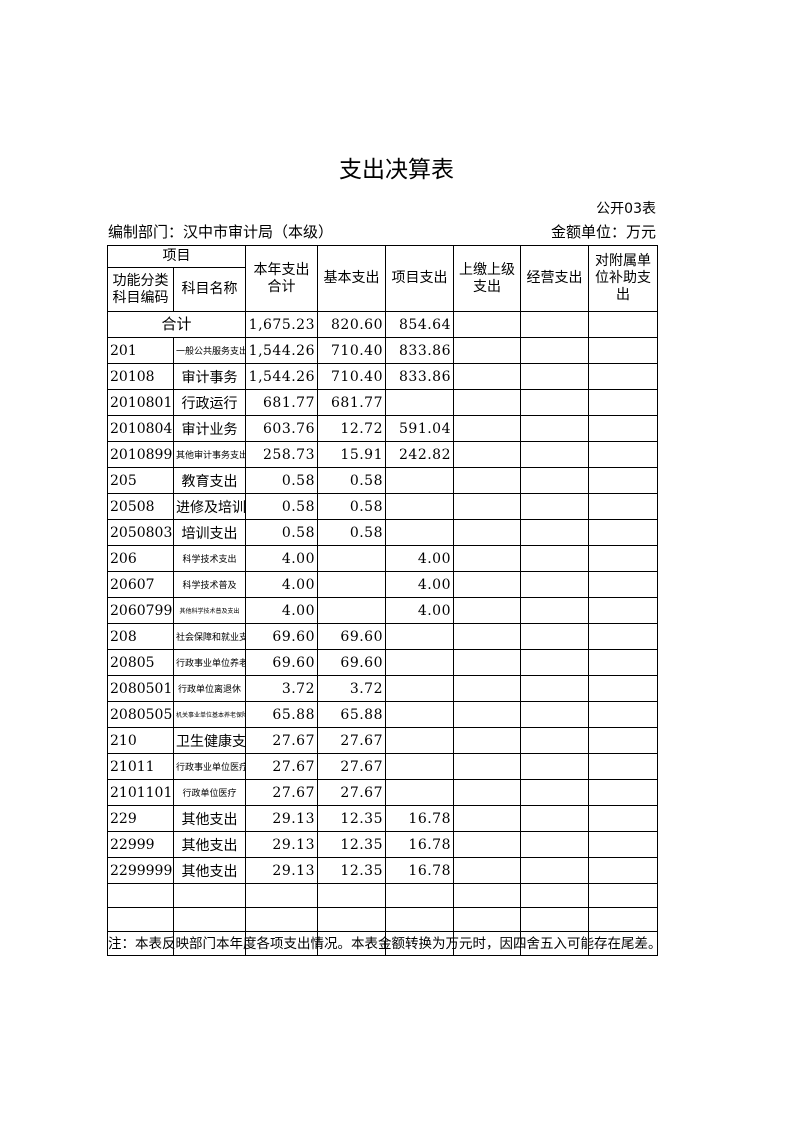 Image resolution: width=793 pixels, height=1122 pixels. I want to click on cell-total: 603.76, so click(281, 428).